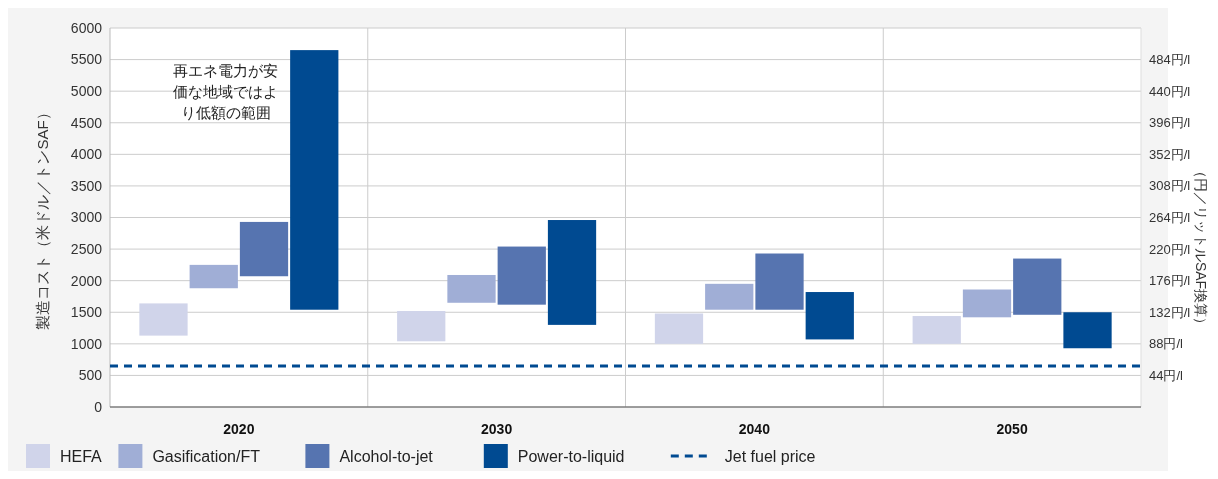 Image resolution: width=1218 pixels, height=479 pixels. Describe the element at coordinates (86, 312) in the screenshot. I see `y-tick-label: 1500` at that location.